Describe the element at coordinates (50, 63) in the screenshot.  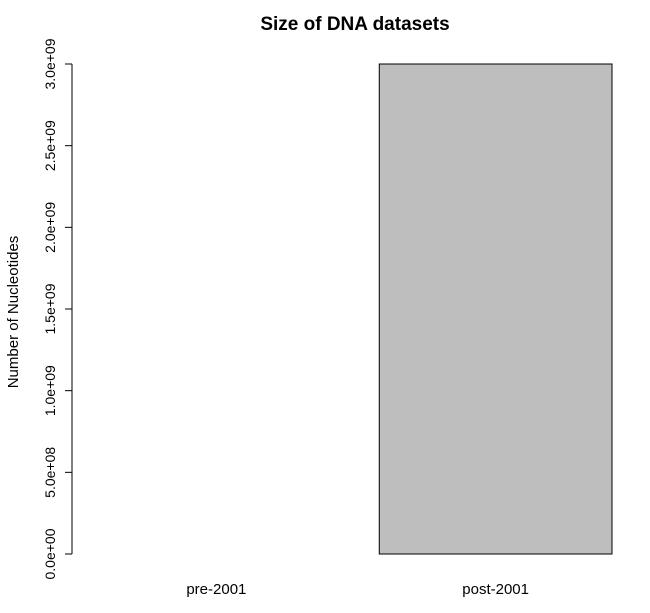
I see `y-tick-label: 3.0e+09` at that location.